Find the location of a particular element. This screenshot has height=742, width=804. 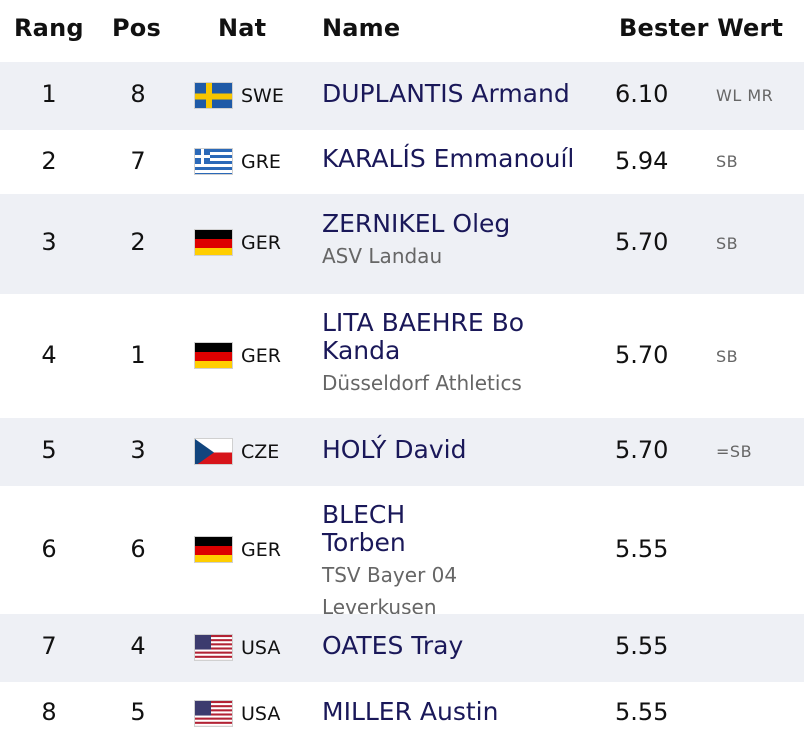

table-row: 7 4 USA OATES Tray 5.55 is located at coordinates (402, 648).